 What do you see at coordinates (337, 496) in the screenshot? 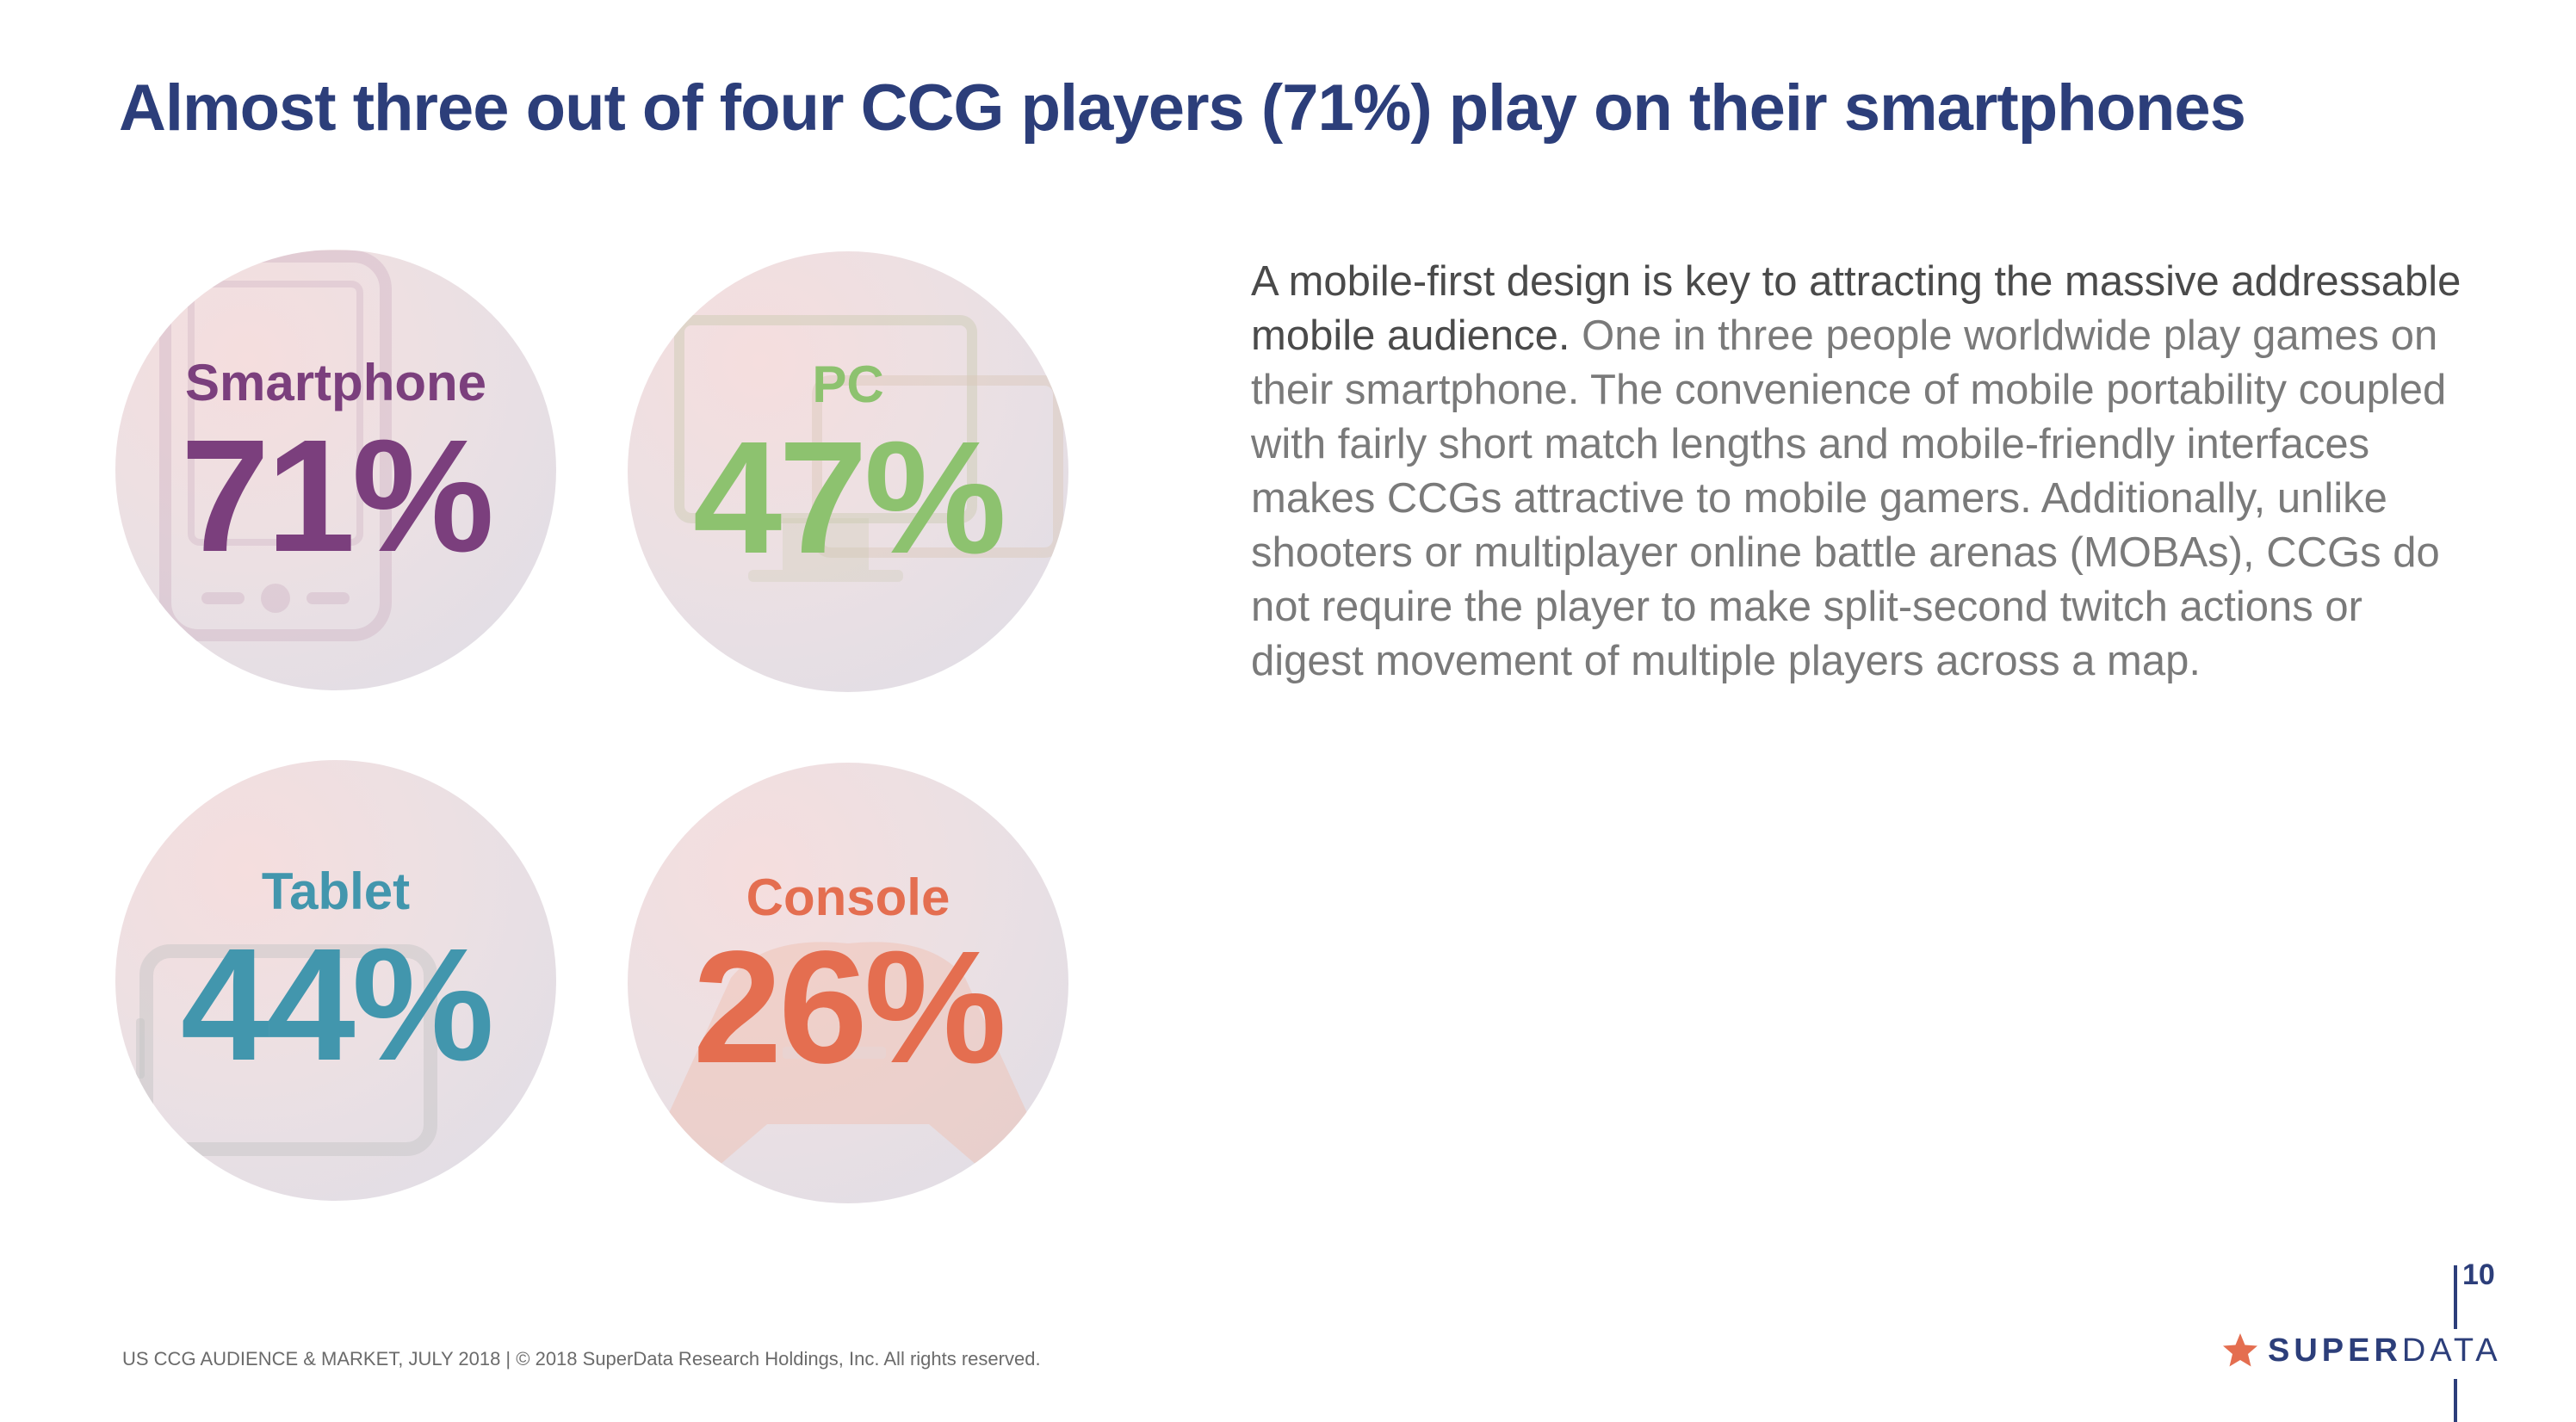
I see `smartphone-percent: 71%` at bounding box center [337, 496].